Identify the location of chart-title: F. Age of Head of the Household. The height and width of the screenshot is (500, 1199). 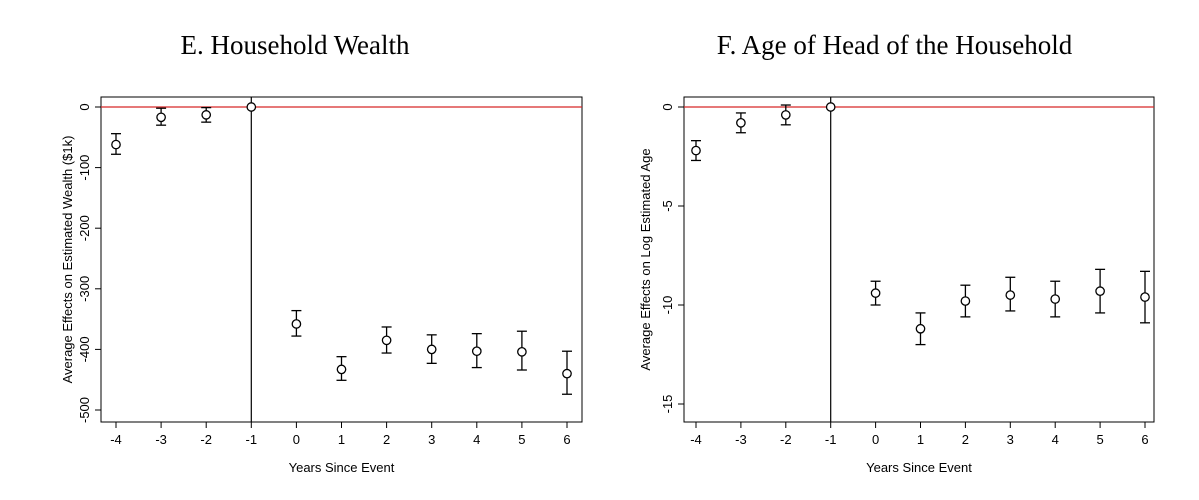
(894, 45).